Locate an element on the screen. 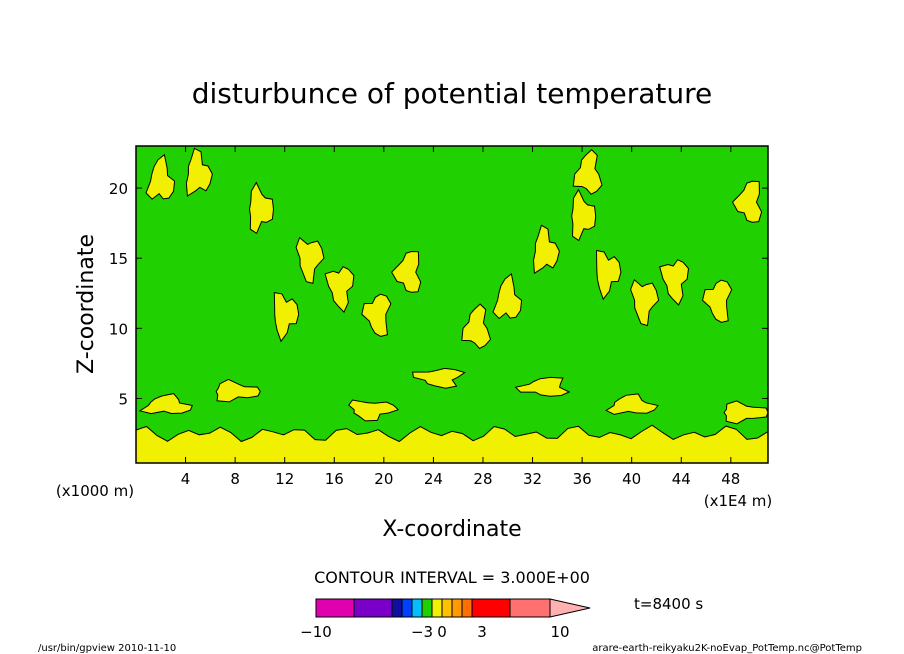 This screenshot has height=654, width=904. x-tick-label: 8 is located at coordinates (235, 479).